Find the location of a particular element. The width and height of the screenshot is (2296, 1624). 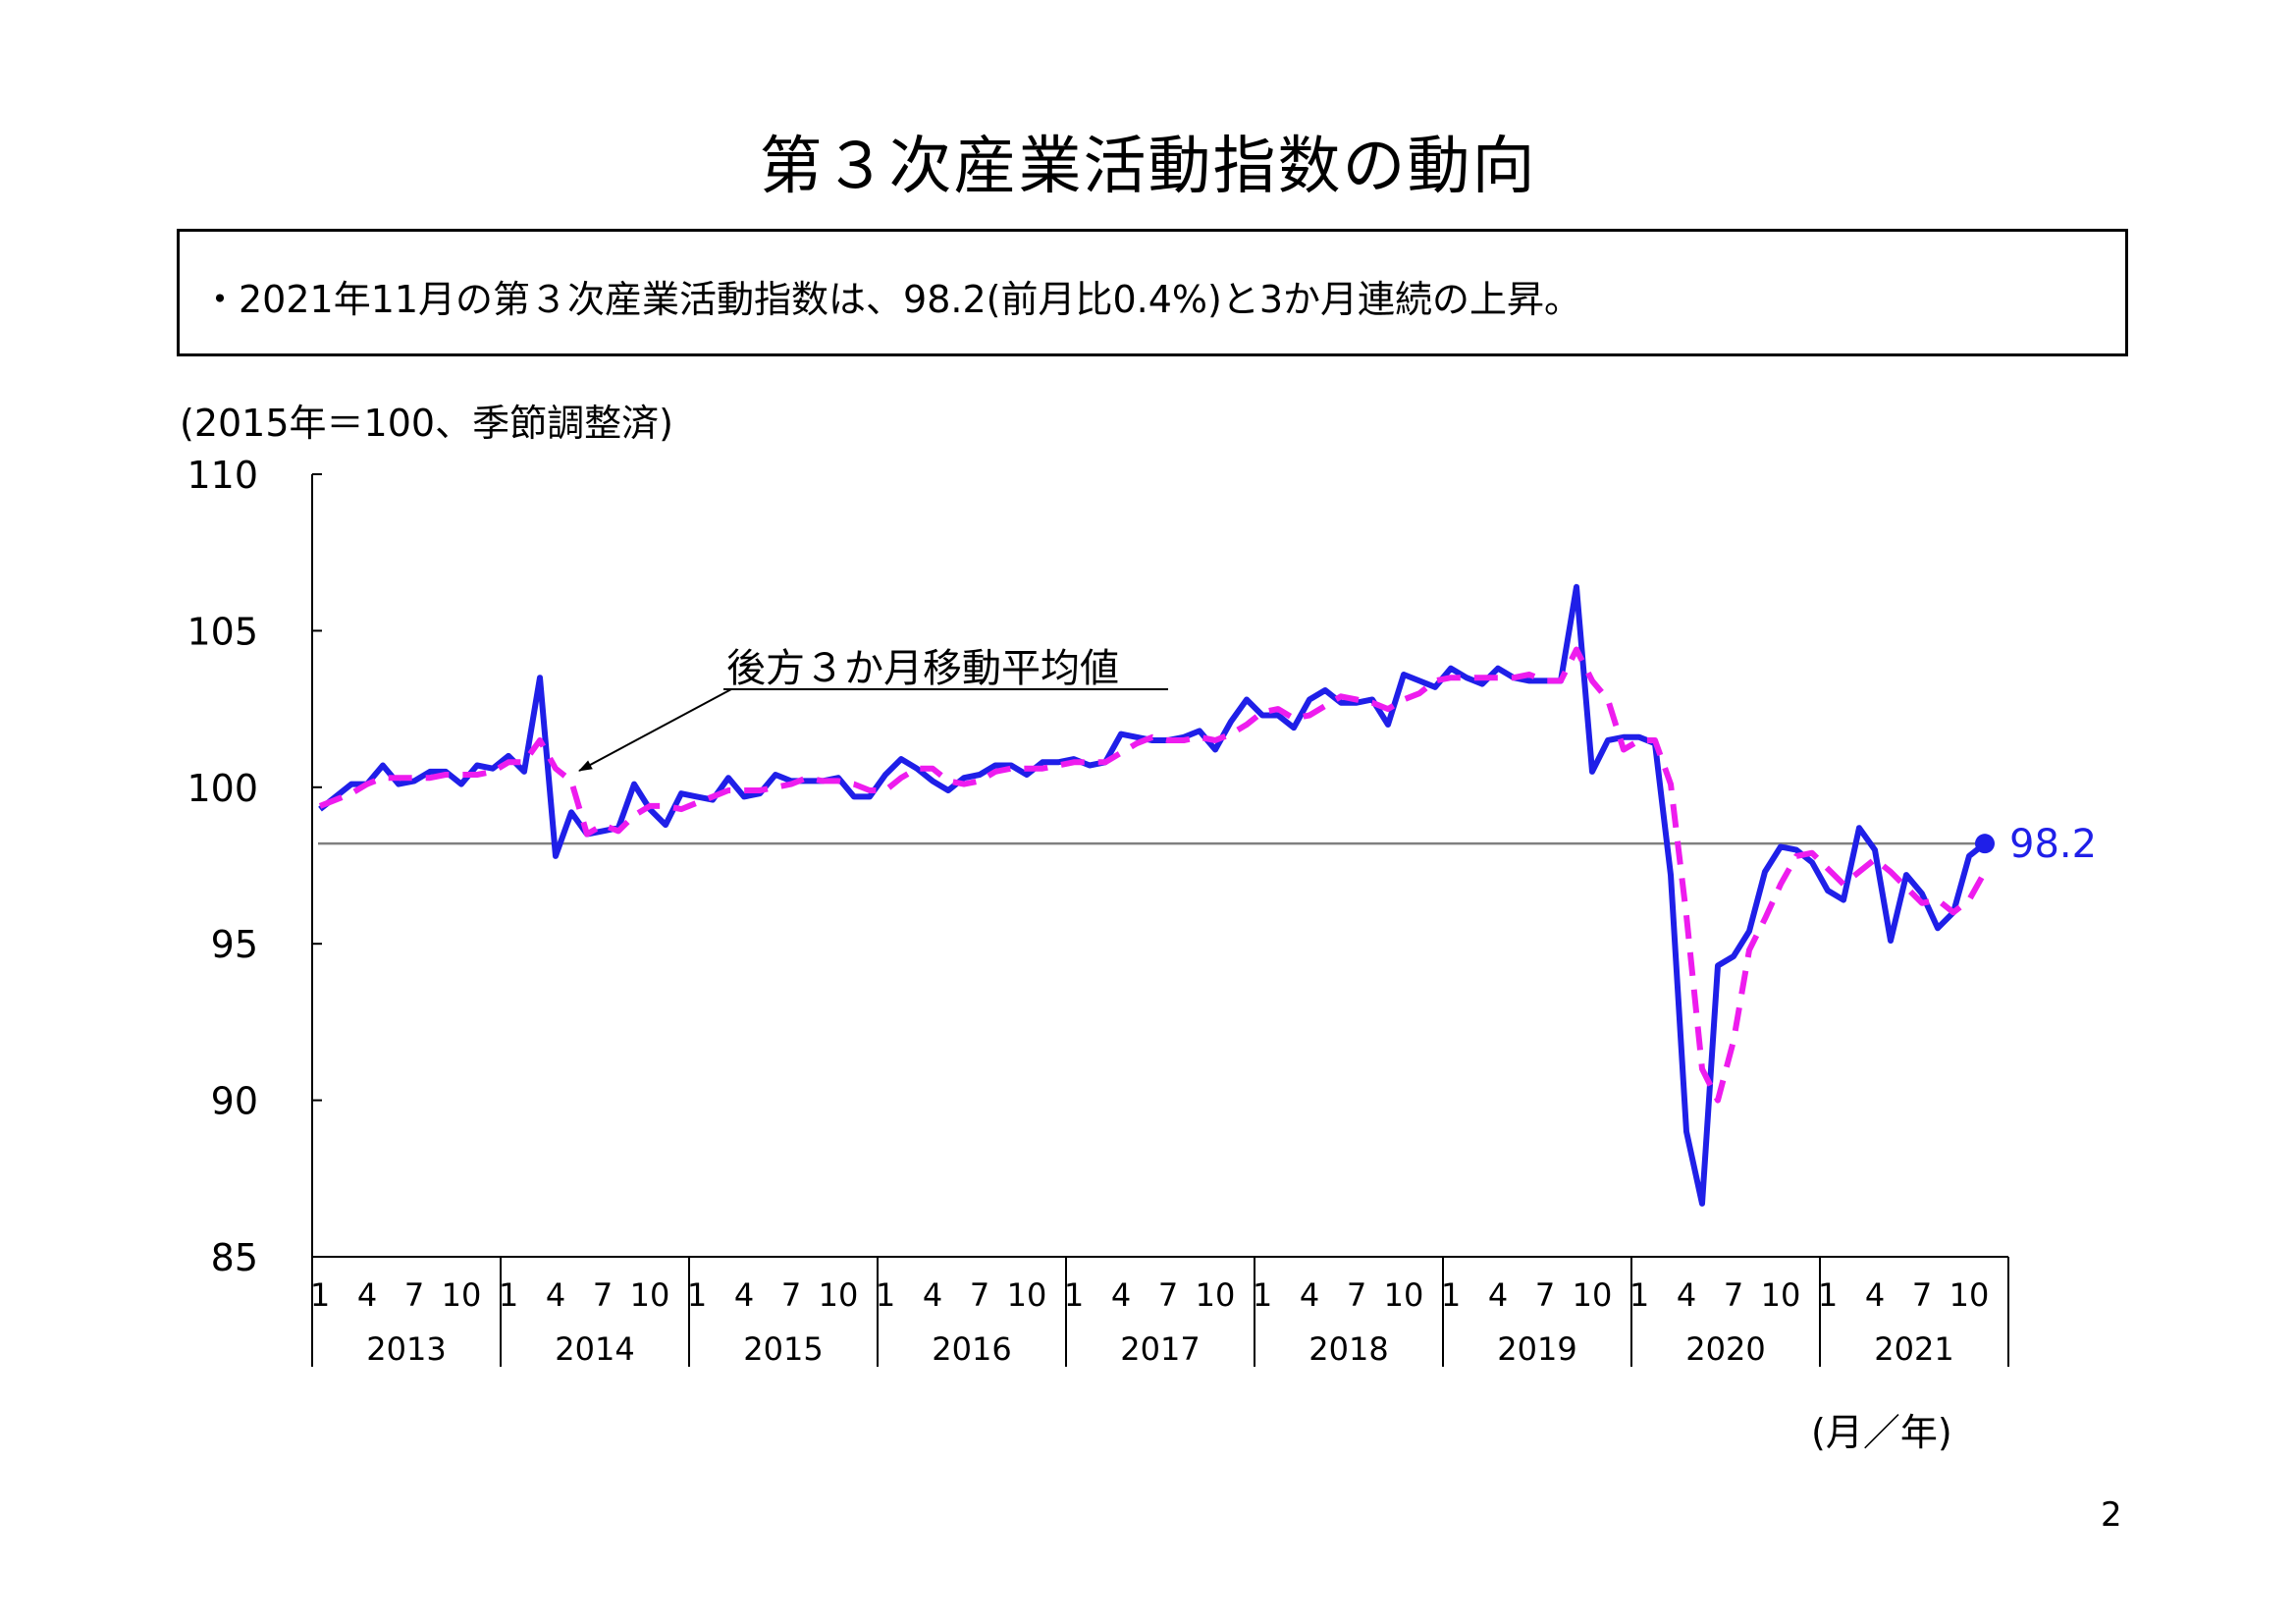

y-tick-label: 95 is located at coordinates (234, 944).